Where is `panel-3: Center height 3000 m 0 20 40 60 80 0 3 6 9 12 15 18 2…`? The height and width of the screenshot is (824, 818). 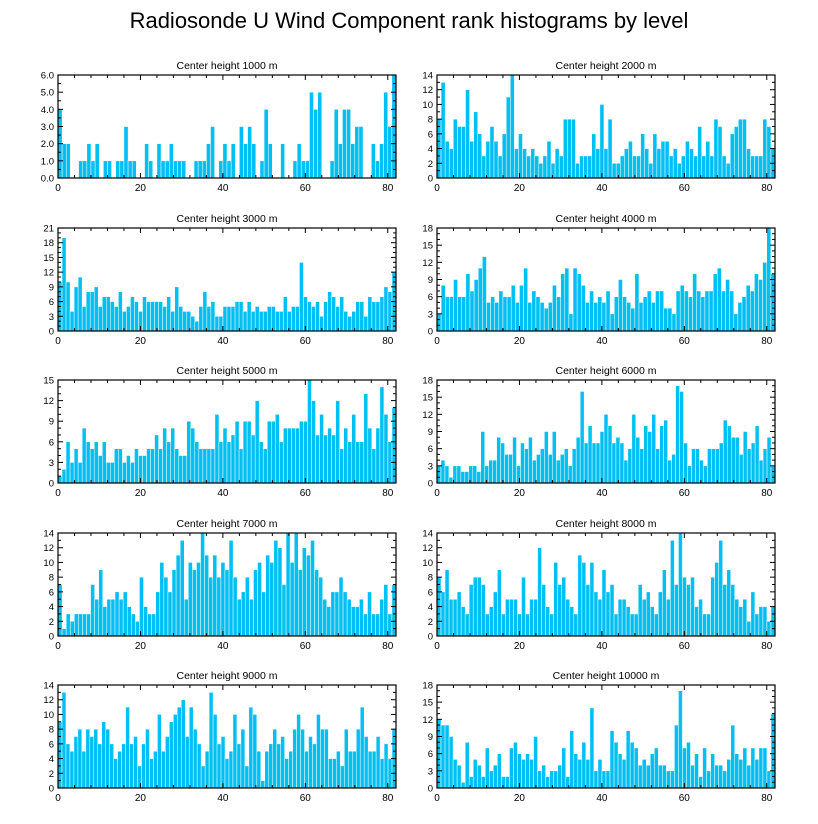
panel-3: Center height 3000 m 0 20 40 60 80 0 3 6 9 12 15 18 2… is located at coordinates (220, 280).